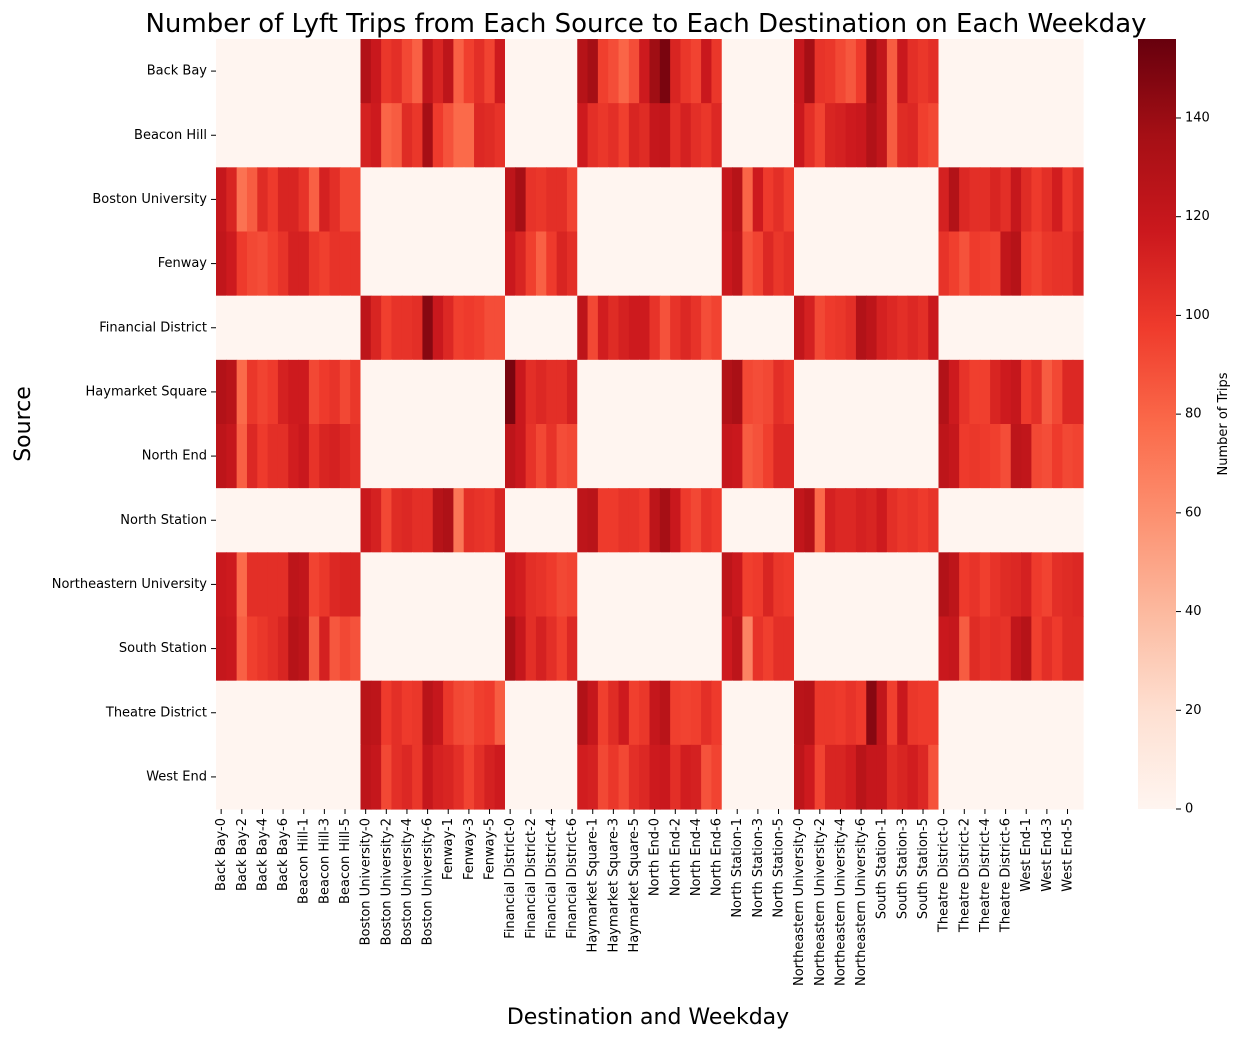  What do you see at coordinates (156, 712) in the screenshot?
I see `y-tick-label: Theatre District` at bounding box center [156, 712].